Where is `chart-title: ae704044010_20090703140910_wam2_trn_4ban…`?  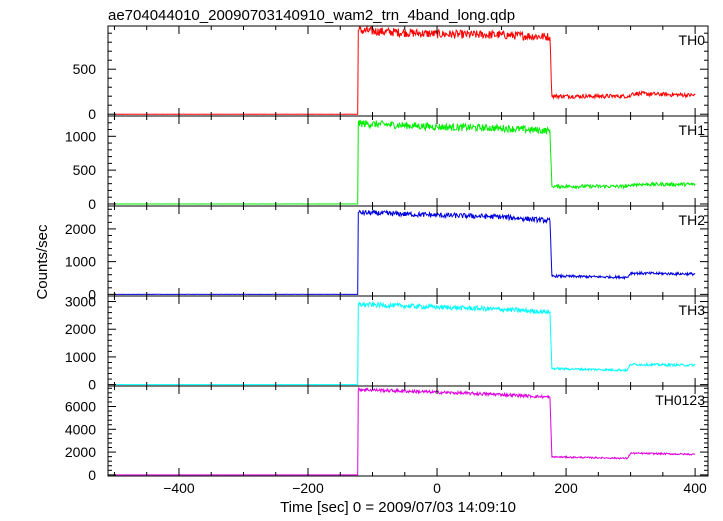 chart-title: ae704044010_20090703140910_wam2_trn_4ban… is located at coordinates (311, 15).